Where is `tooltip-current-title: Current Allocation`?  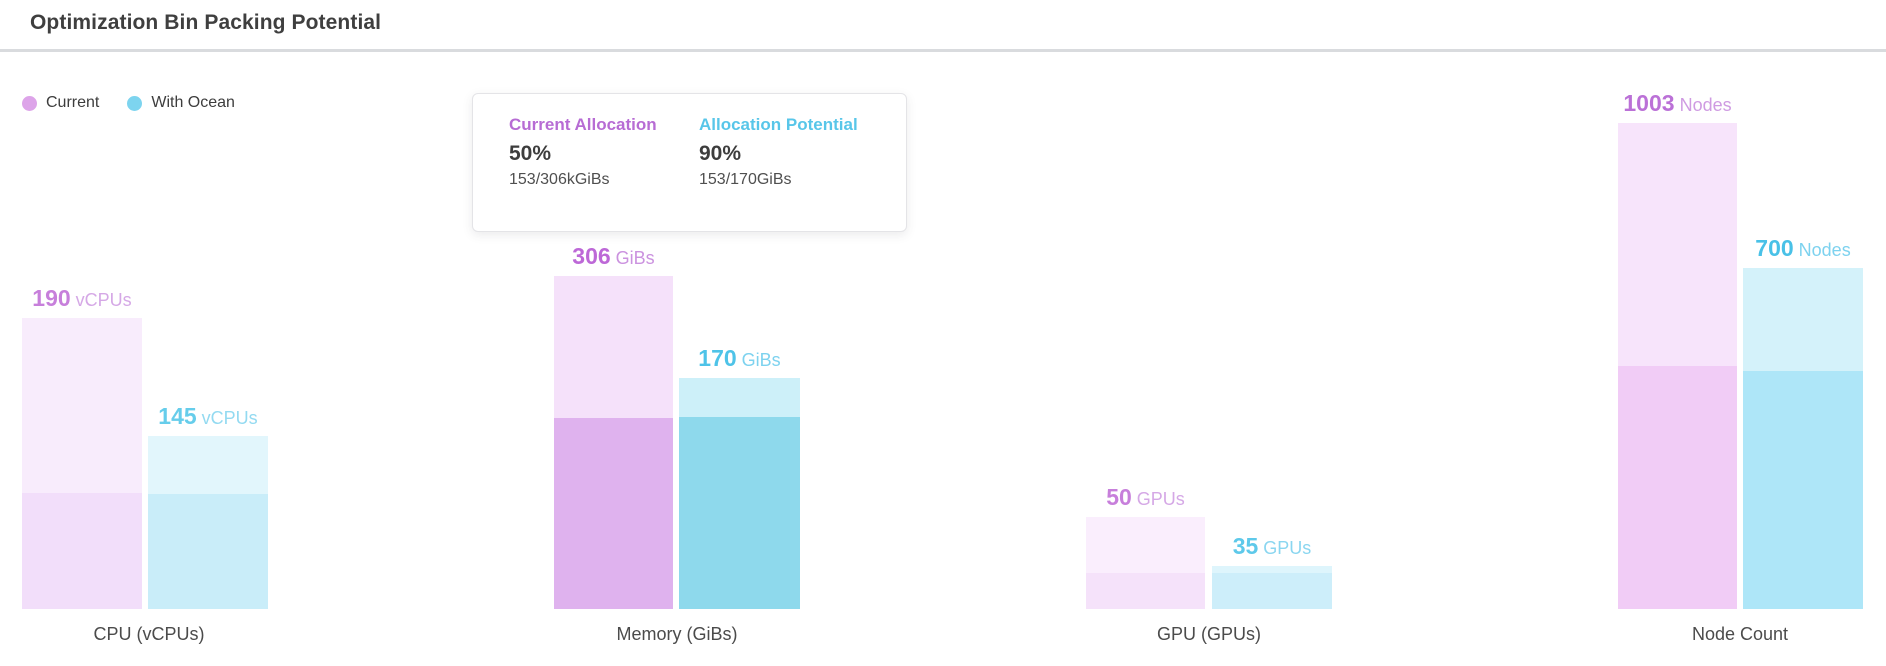 tooltip-current-title: Current Allocation is located at coordinates (583, 124).